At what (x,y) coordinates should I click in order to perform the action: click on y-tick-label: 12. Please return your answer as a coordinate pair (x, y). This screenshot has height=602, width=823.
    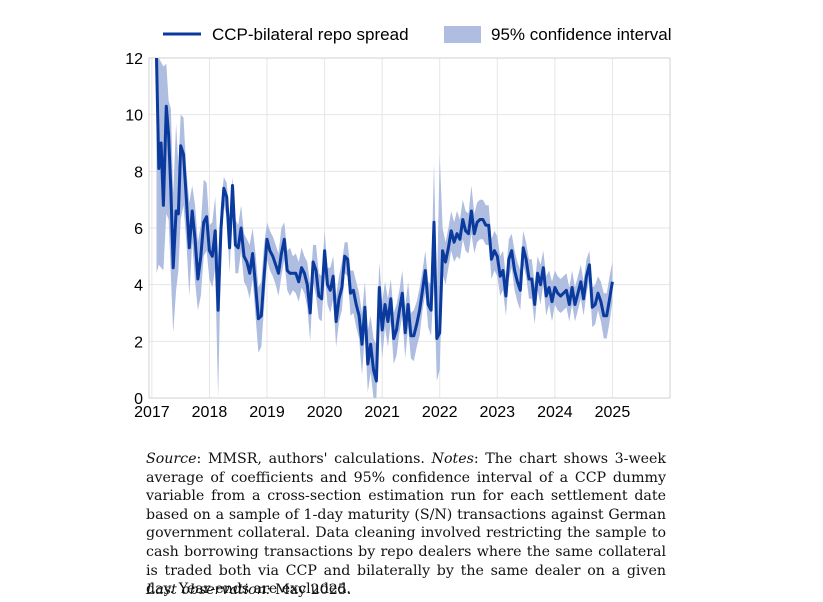
    Looking at the image, I should click on (134, 59).